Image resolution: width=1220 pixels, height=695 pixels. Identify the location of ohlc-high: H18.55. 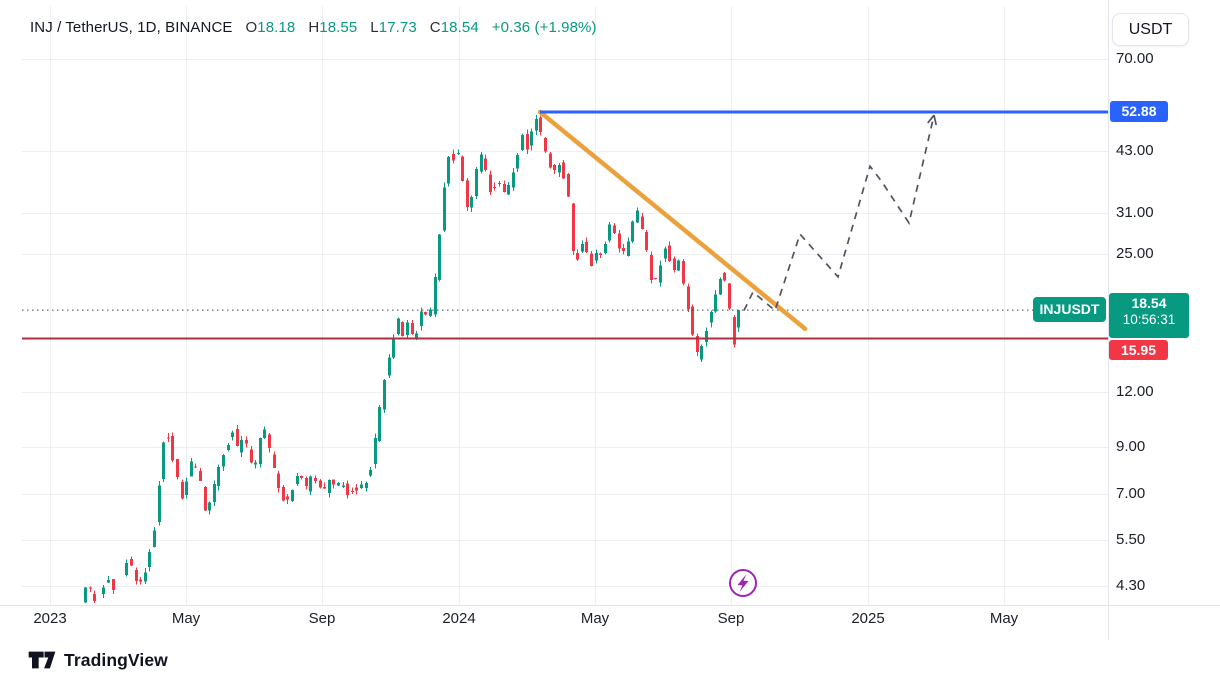
(333, 27).